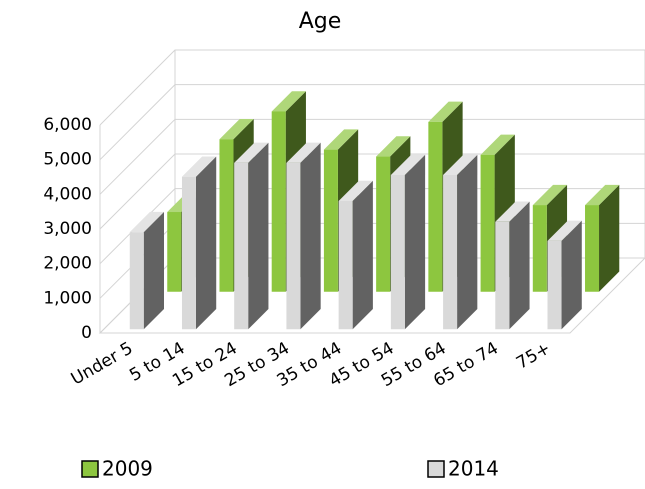 The height and width of the screenshot is (489, 645). What do you see at coordinates (533, 355) in the screenshot?
I see `x-tick-label: 75+` at bounding box center [533, 355].